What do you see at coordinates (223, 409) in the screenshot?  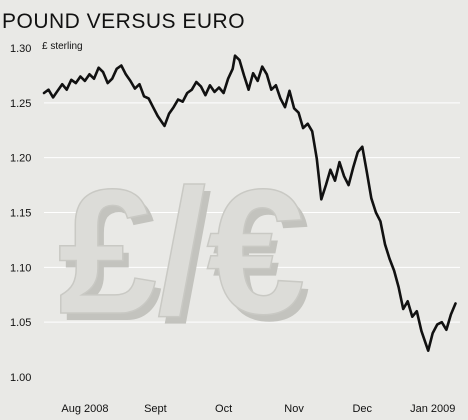 I see `x-tick-label-2: Oct` at bounding box center [223, 409].